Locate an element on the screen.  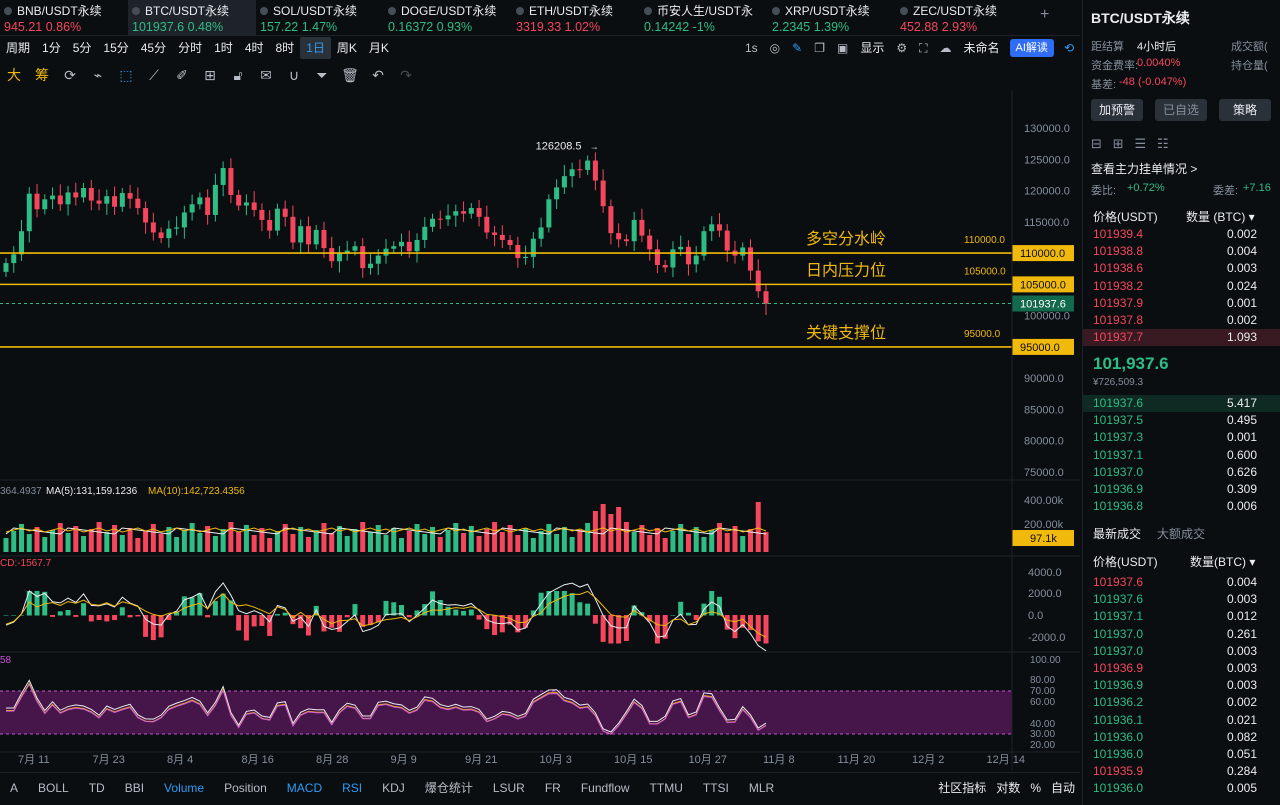
orderbook-row: 101937.5 0.495 is located at coordinates (1181, 420).